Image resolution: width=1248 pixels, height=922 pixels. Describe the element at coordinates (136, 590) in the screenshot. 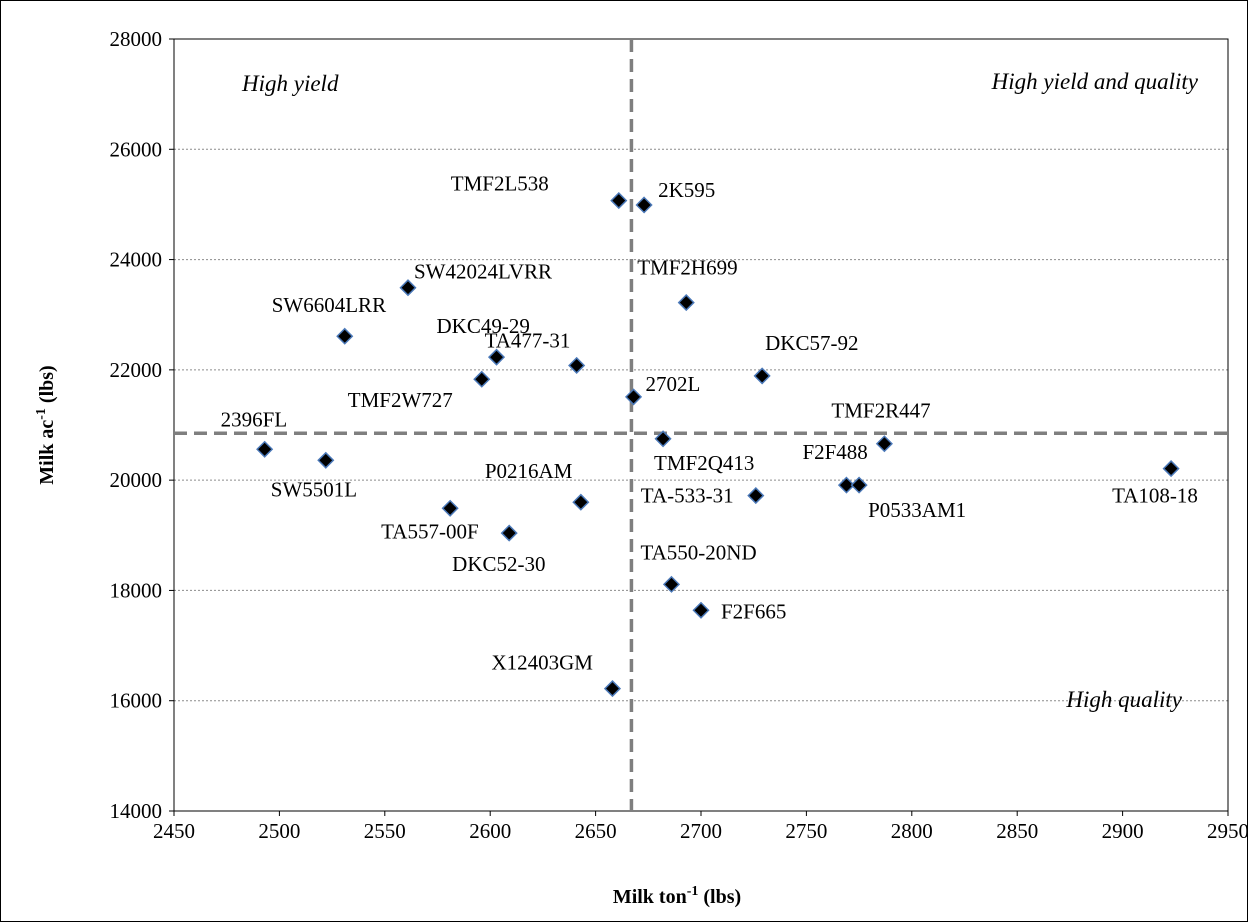

I see `y-tick-label: 18000` at that location.